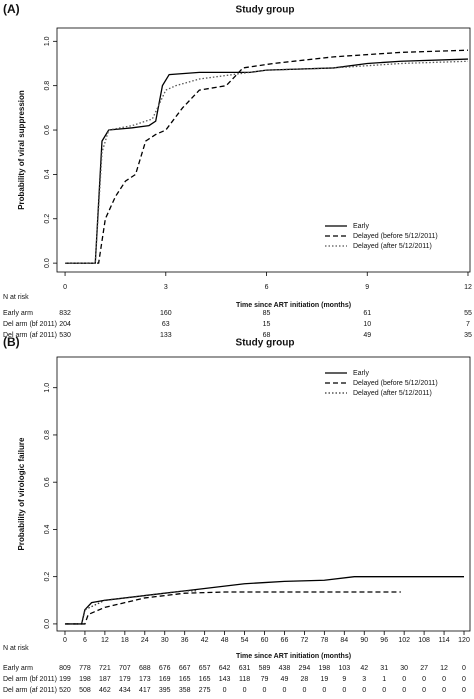 The width and height of the screenshot is (474, 699). What do you see at coordinates (285, 640) in the screenshot?
I see `x-tick-label: 66` at bounding box center [285, 640].